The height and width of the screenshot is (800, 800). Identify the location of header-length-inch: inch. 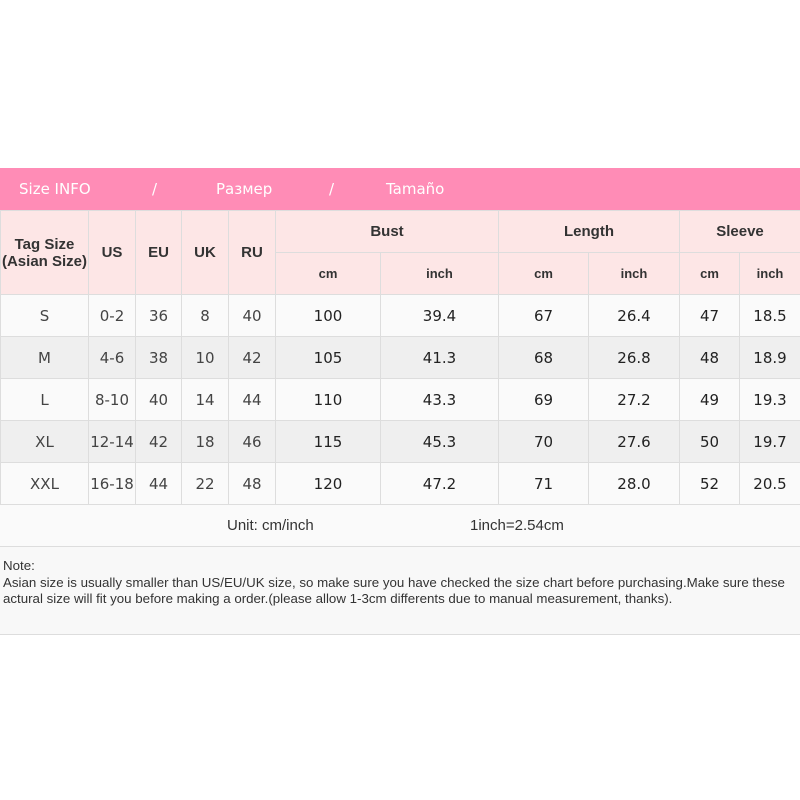
(634, 273).